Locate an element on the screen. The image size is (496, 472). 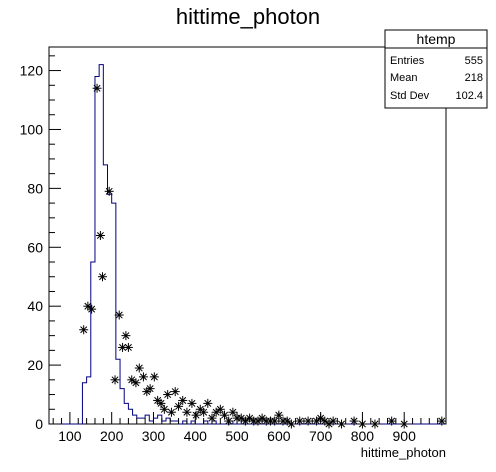
stats-entries-label: Entries is located at coordinates (407, 61).